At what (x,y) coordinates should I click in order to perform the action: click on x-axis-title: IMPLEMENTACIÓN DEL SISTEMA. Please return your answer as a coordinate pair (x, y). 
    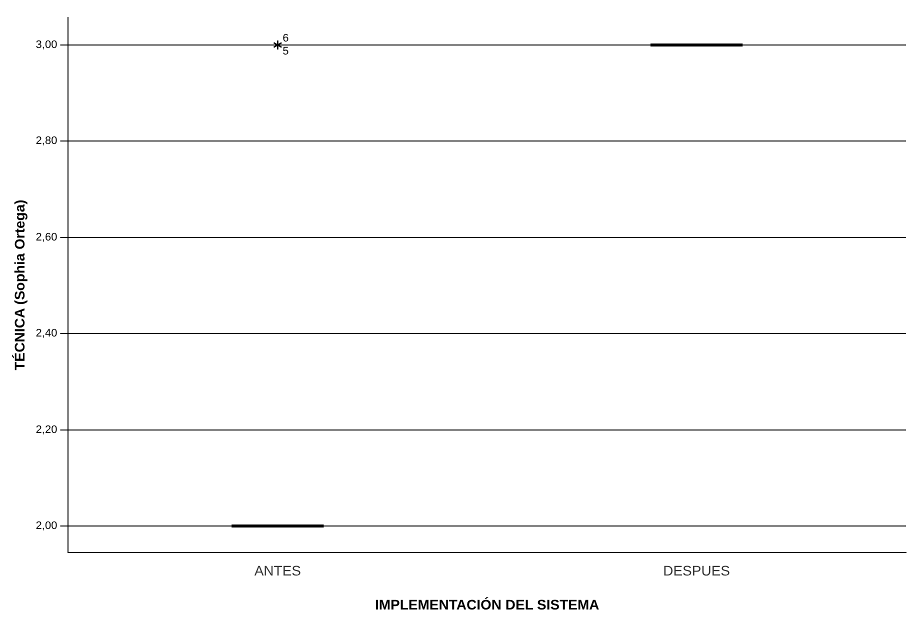
    Looking at the image, I should click on (487, 604).